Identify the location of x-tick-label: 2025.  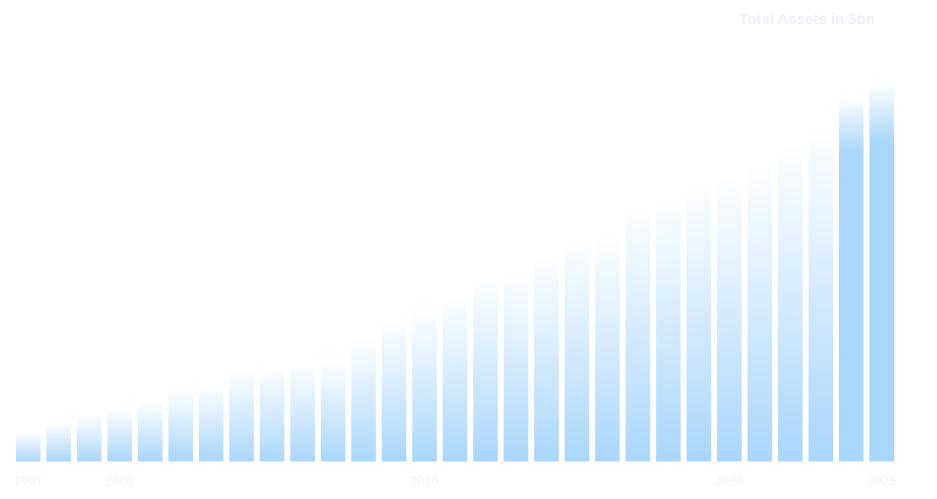
(881, 480).